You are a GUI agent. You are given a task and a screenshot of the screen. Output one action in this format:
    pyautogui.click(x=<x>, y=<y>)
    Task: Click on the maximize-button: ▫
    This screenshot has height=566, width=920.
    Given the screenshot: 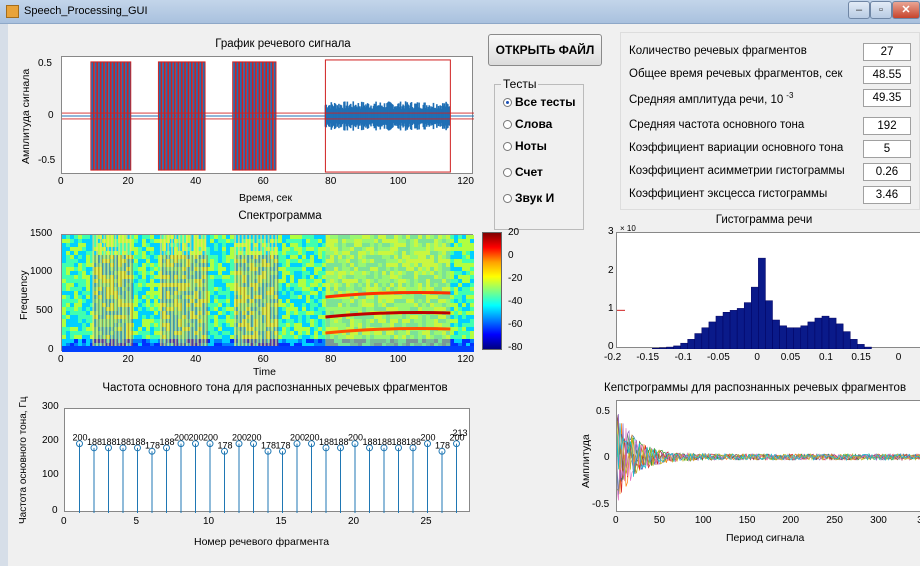 What is the action you would take?
    pyautogui.click(x=881, y=10)
    